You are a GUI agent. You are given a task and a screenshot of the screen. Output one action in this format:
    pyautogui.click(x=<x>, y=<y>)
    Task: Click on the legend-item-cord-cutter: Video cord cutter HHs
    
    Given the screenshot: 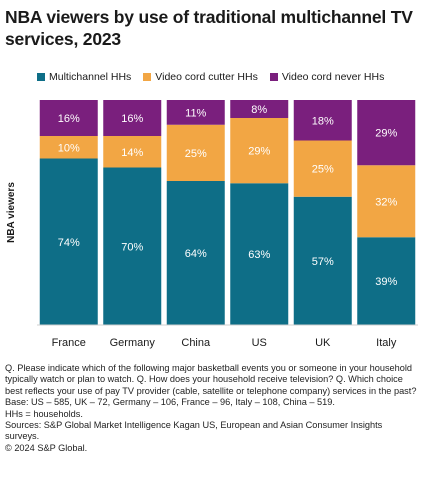 What is the action you would take?
    pyautogui.click(x=200, y=77)
    